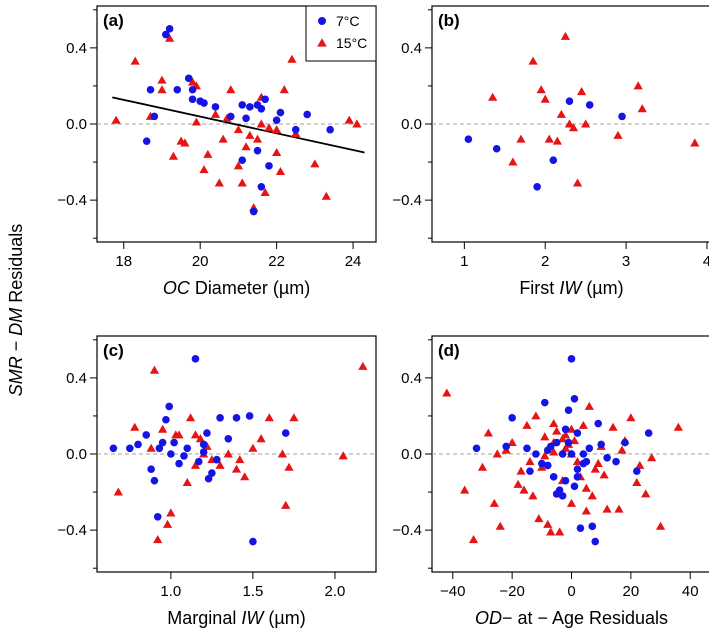 The height and width of the screenshot is (637, 709). I want to click on label-part: −, so click(16, 346).